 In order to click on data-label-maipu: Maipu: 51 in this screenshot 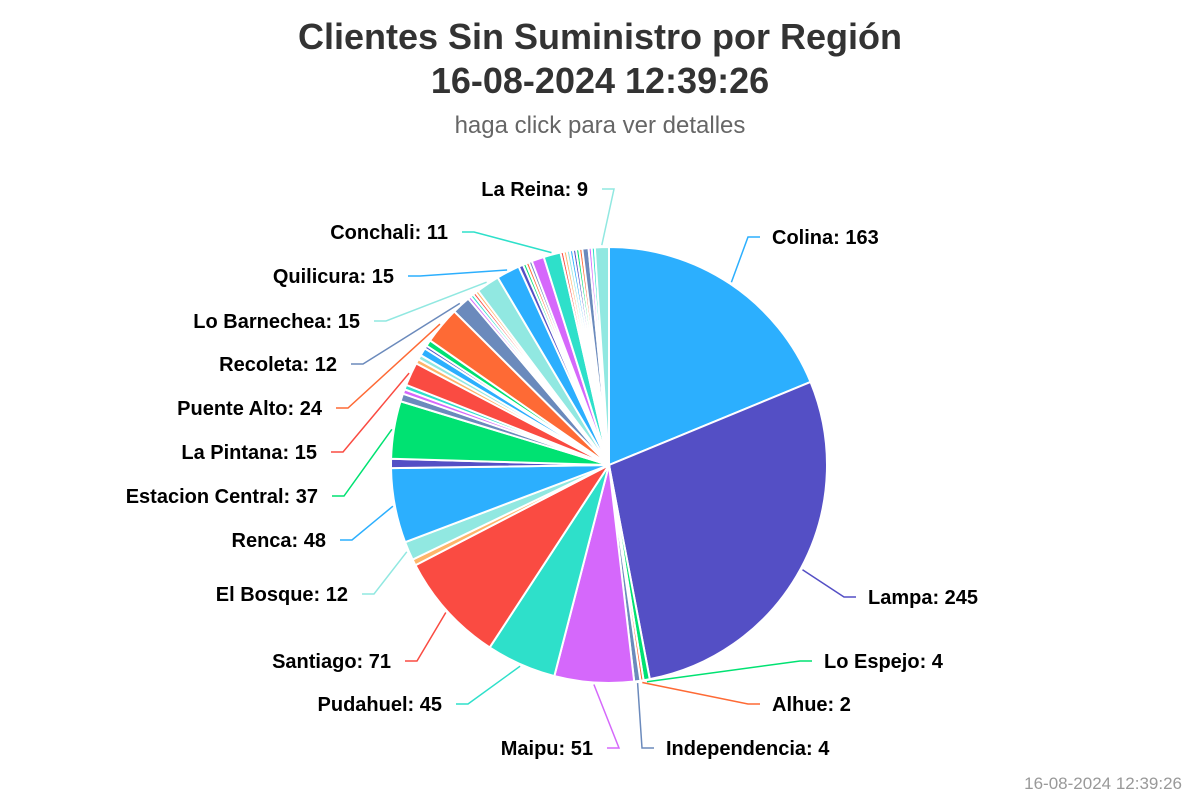, I will do `click(547, 749)`.